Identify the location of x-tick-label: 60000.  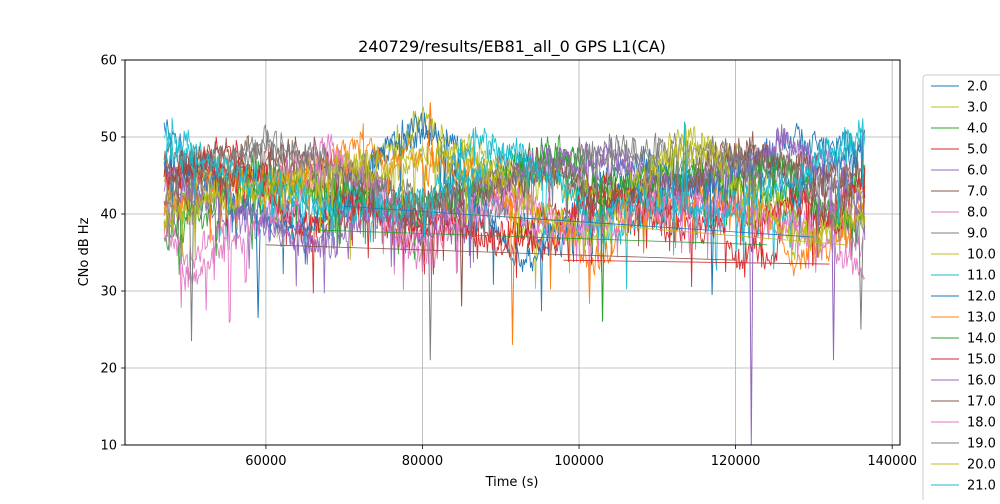
(265, 461).